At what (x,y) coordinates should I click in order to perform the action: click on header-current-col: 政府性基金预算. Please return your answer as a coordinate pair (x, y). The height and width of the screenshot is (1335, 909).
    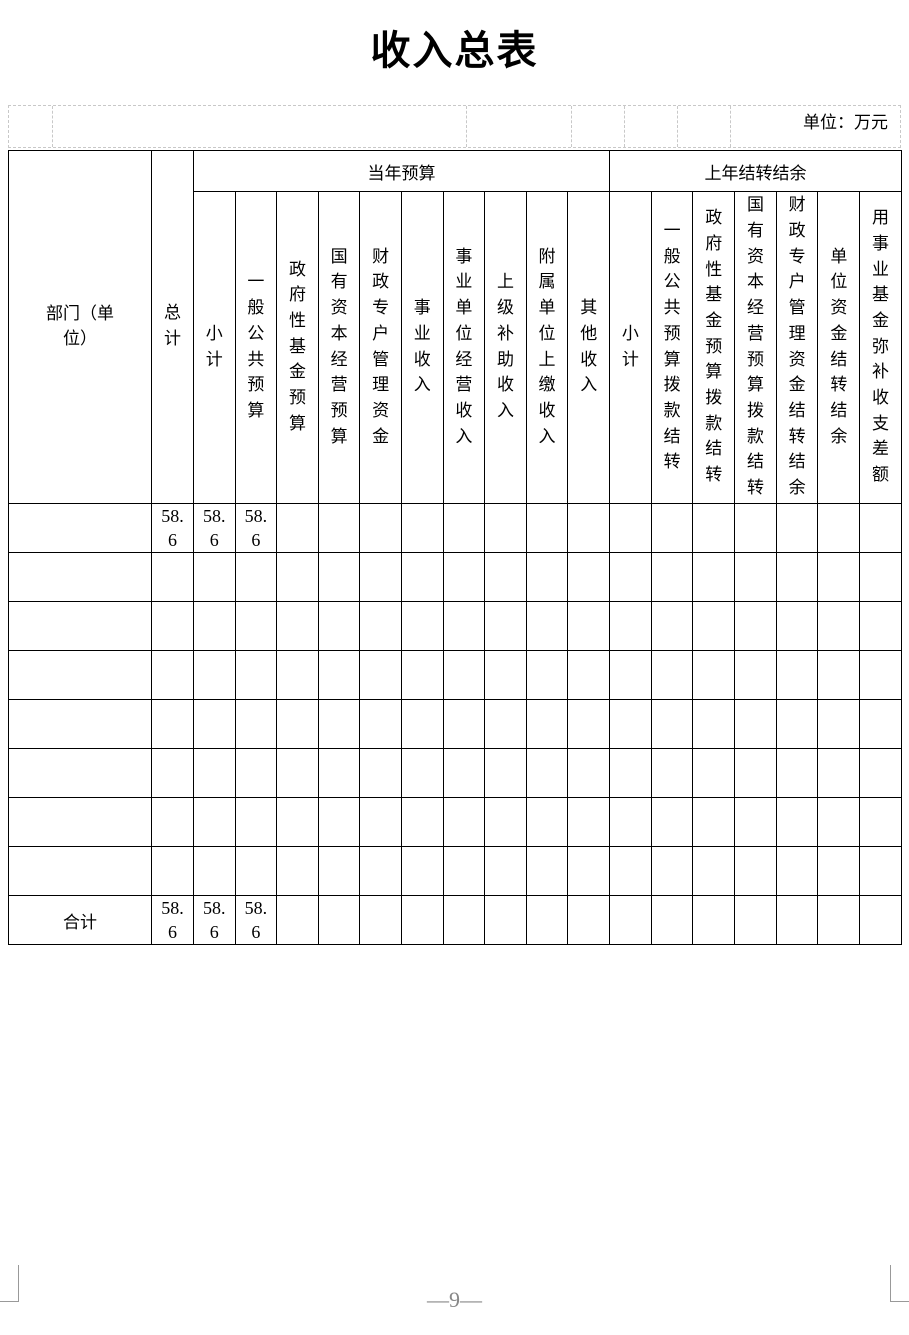
    Looking at the image, I should click on (297, 347).